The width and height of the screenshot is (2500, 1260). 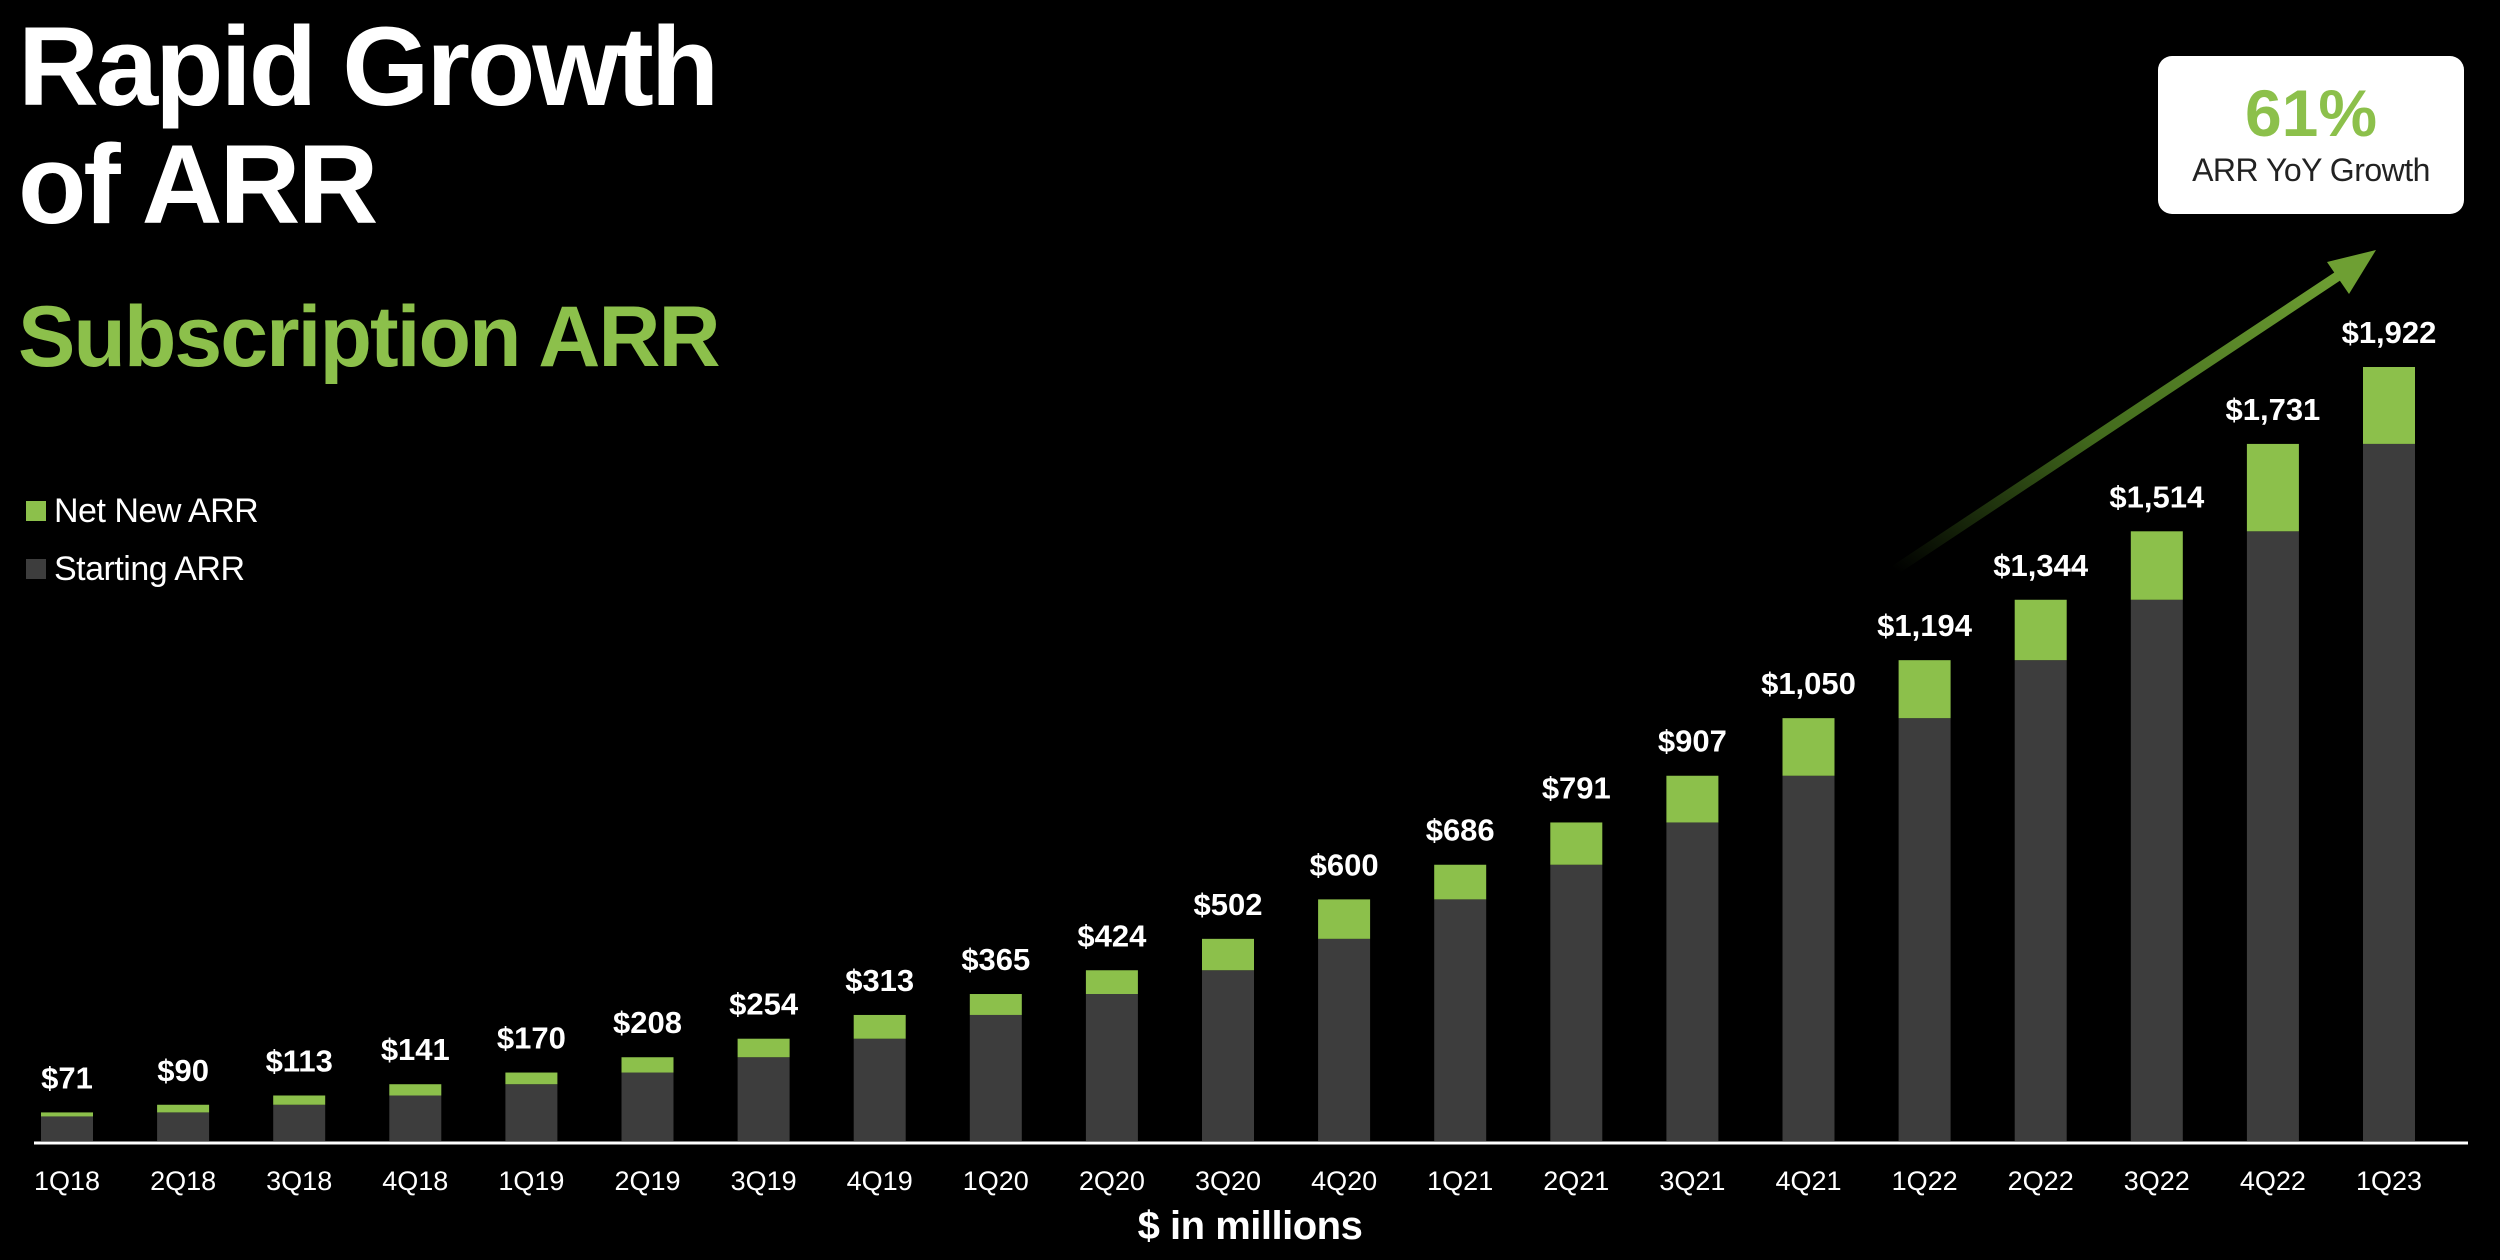 What do you see at coordinates (415, 1090) in the screenshot?
I see `bar-net-new-4Q18` at bounding box center [415, 1090].